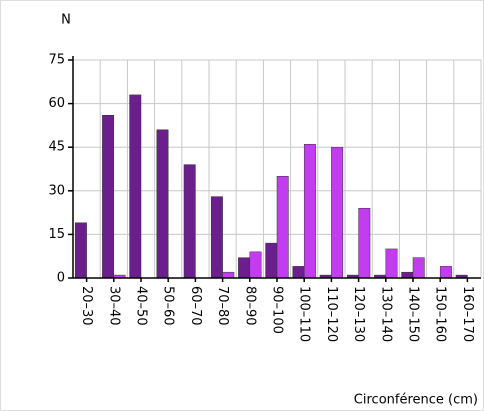 The width and height of the screenshot is (484, 411). I want to click on x-tick-label: 100–110, so click(304, 314).